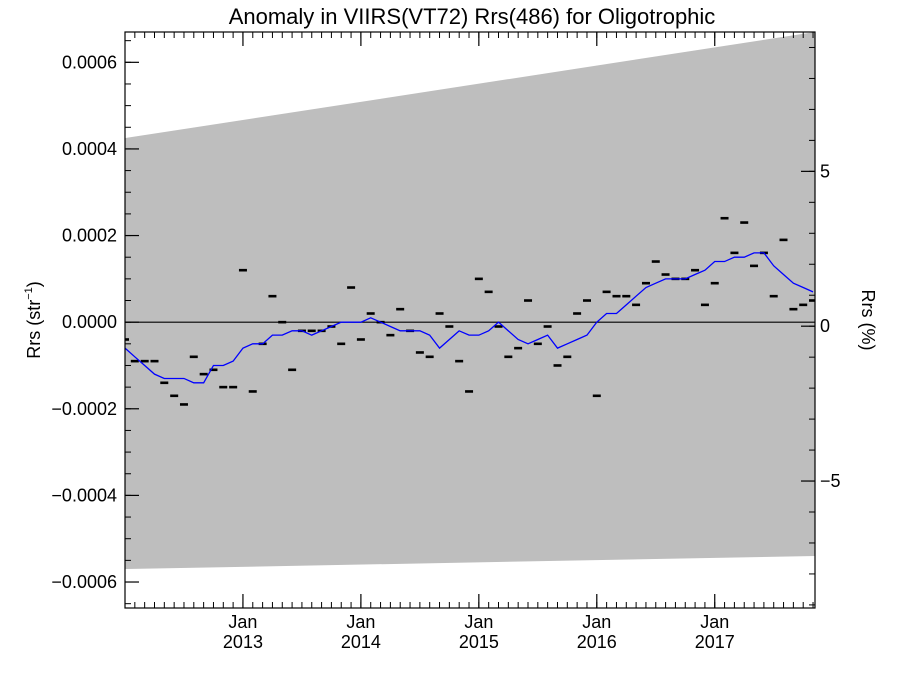  Describe the element at coordinates (868, 320) in the screenshot. I see `y-axis-label-right: Rrs (%)` at that location.